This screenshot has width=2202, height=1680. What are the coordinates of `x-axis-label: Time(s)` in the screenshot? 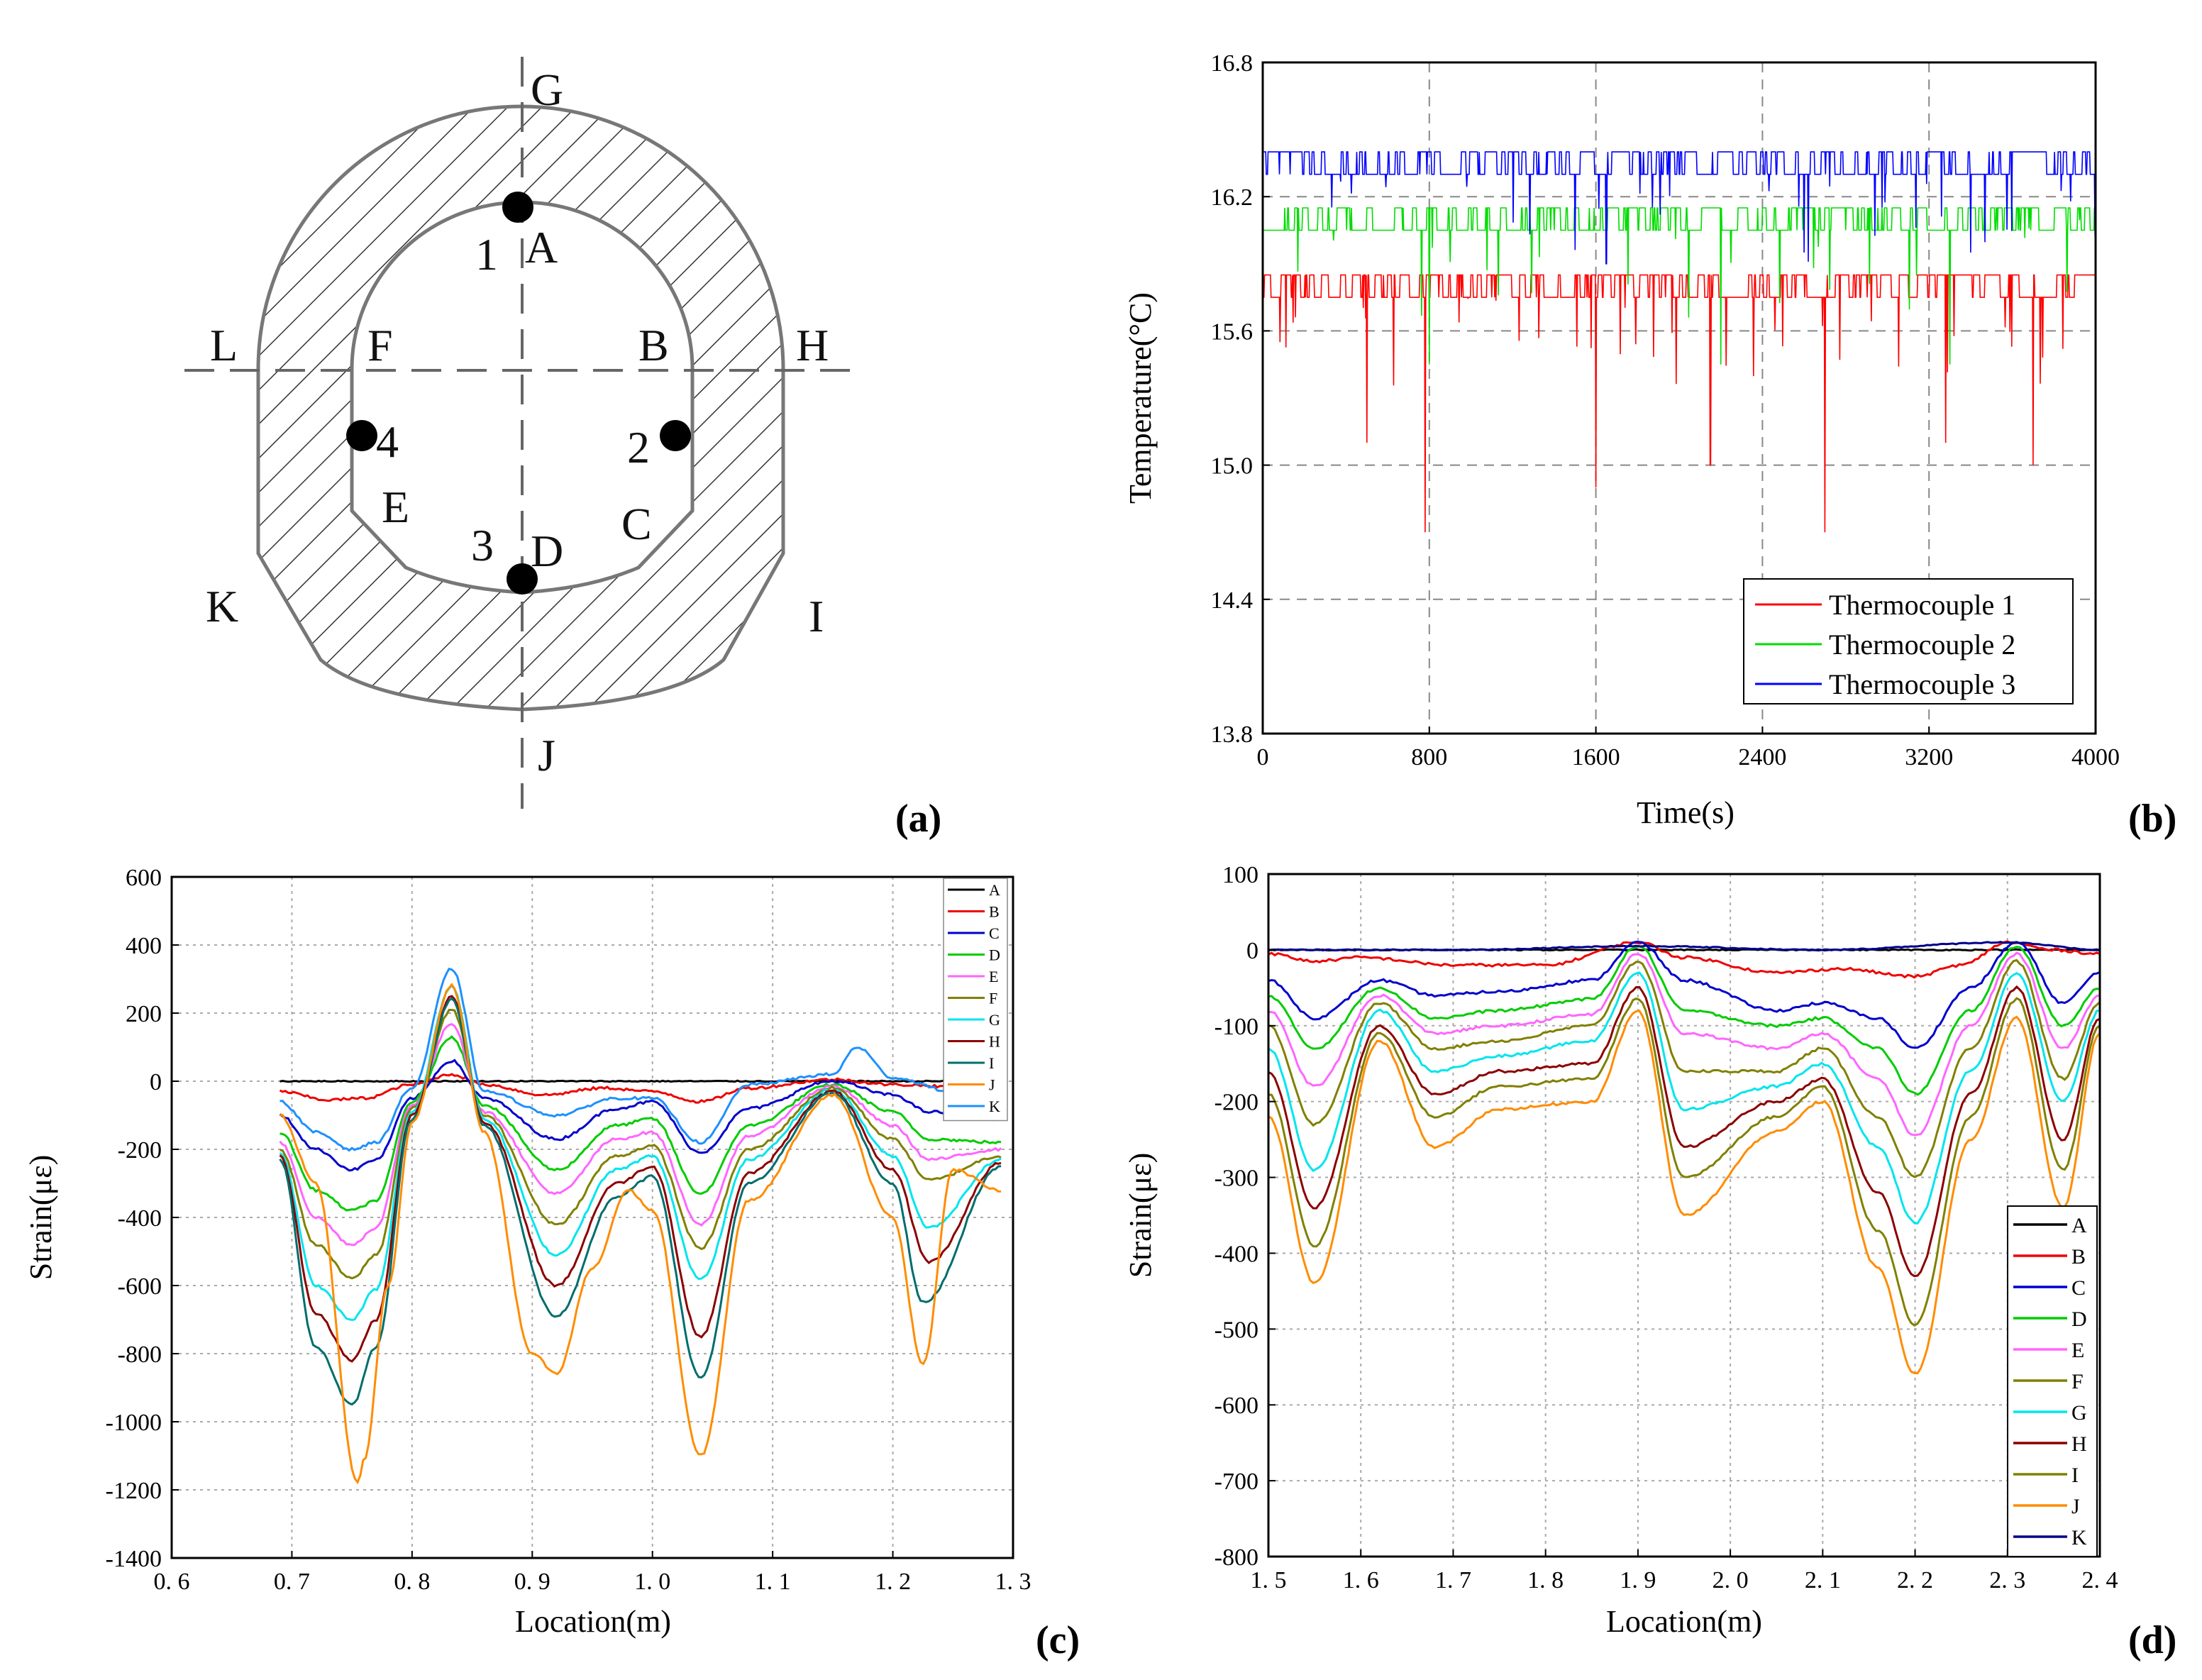 It's located at (1686, 813).